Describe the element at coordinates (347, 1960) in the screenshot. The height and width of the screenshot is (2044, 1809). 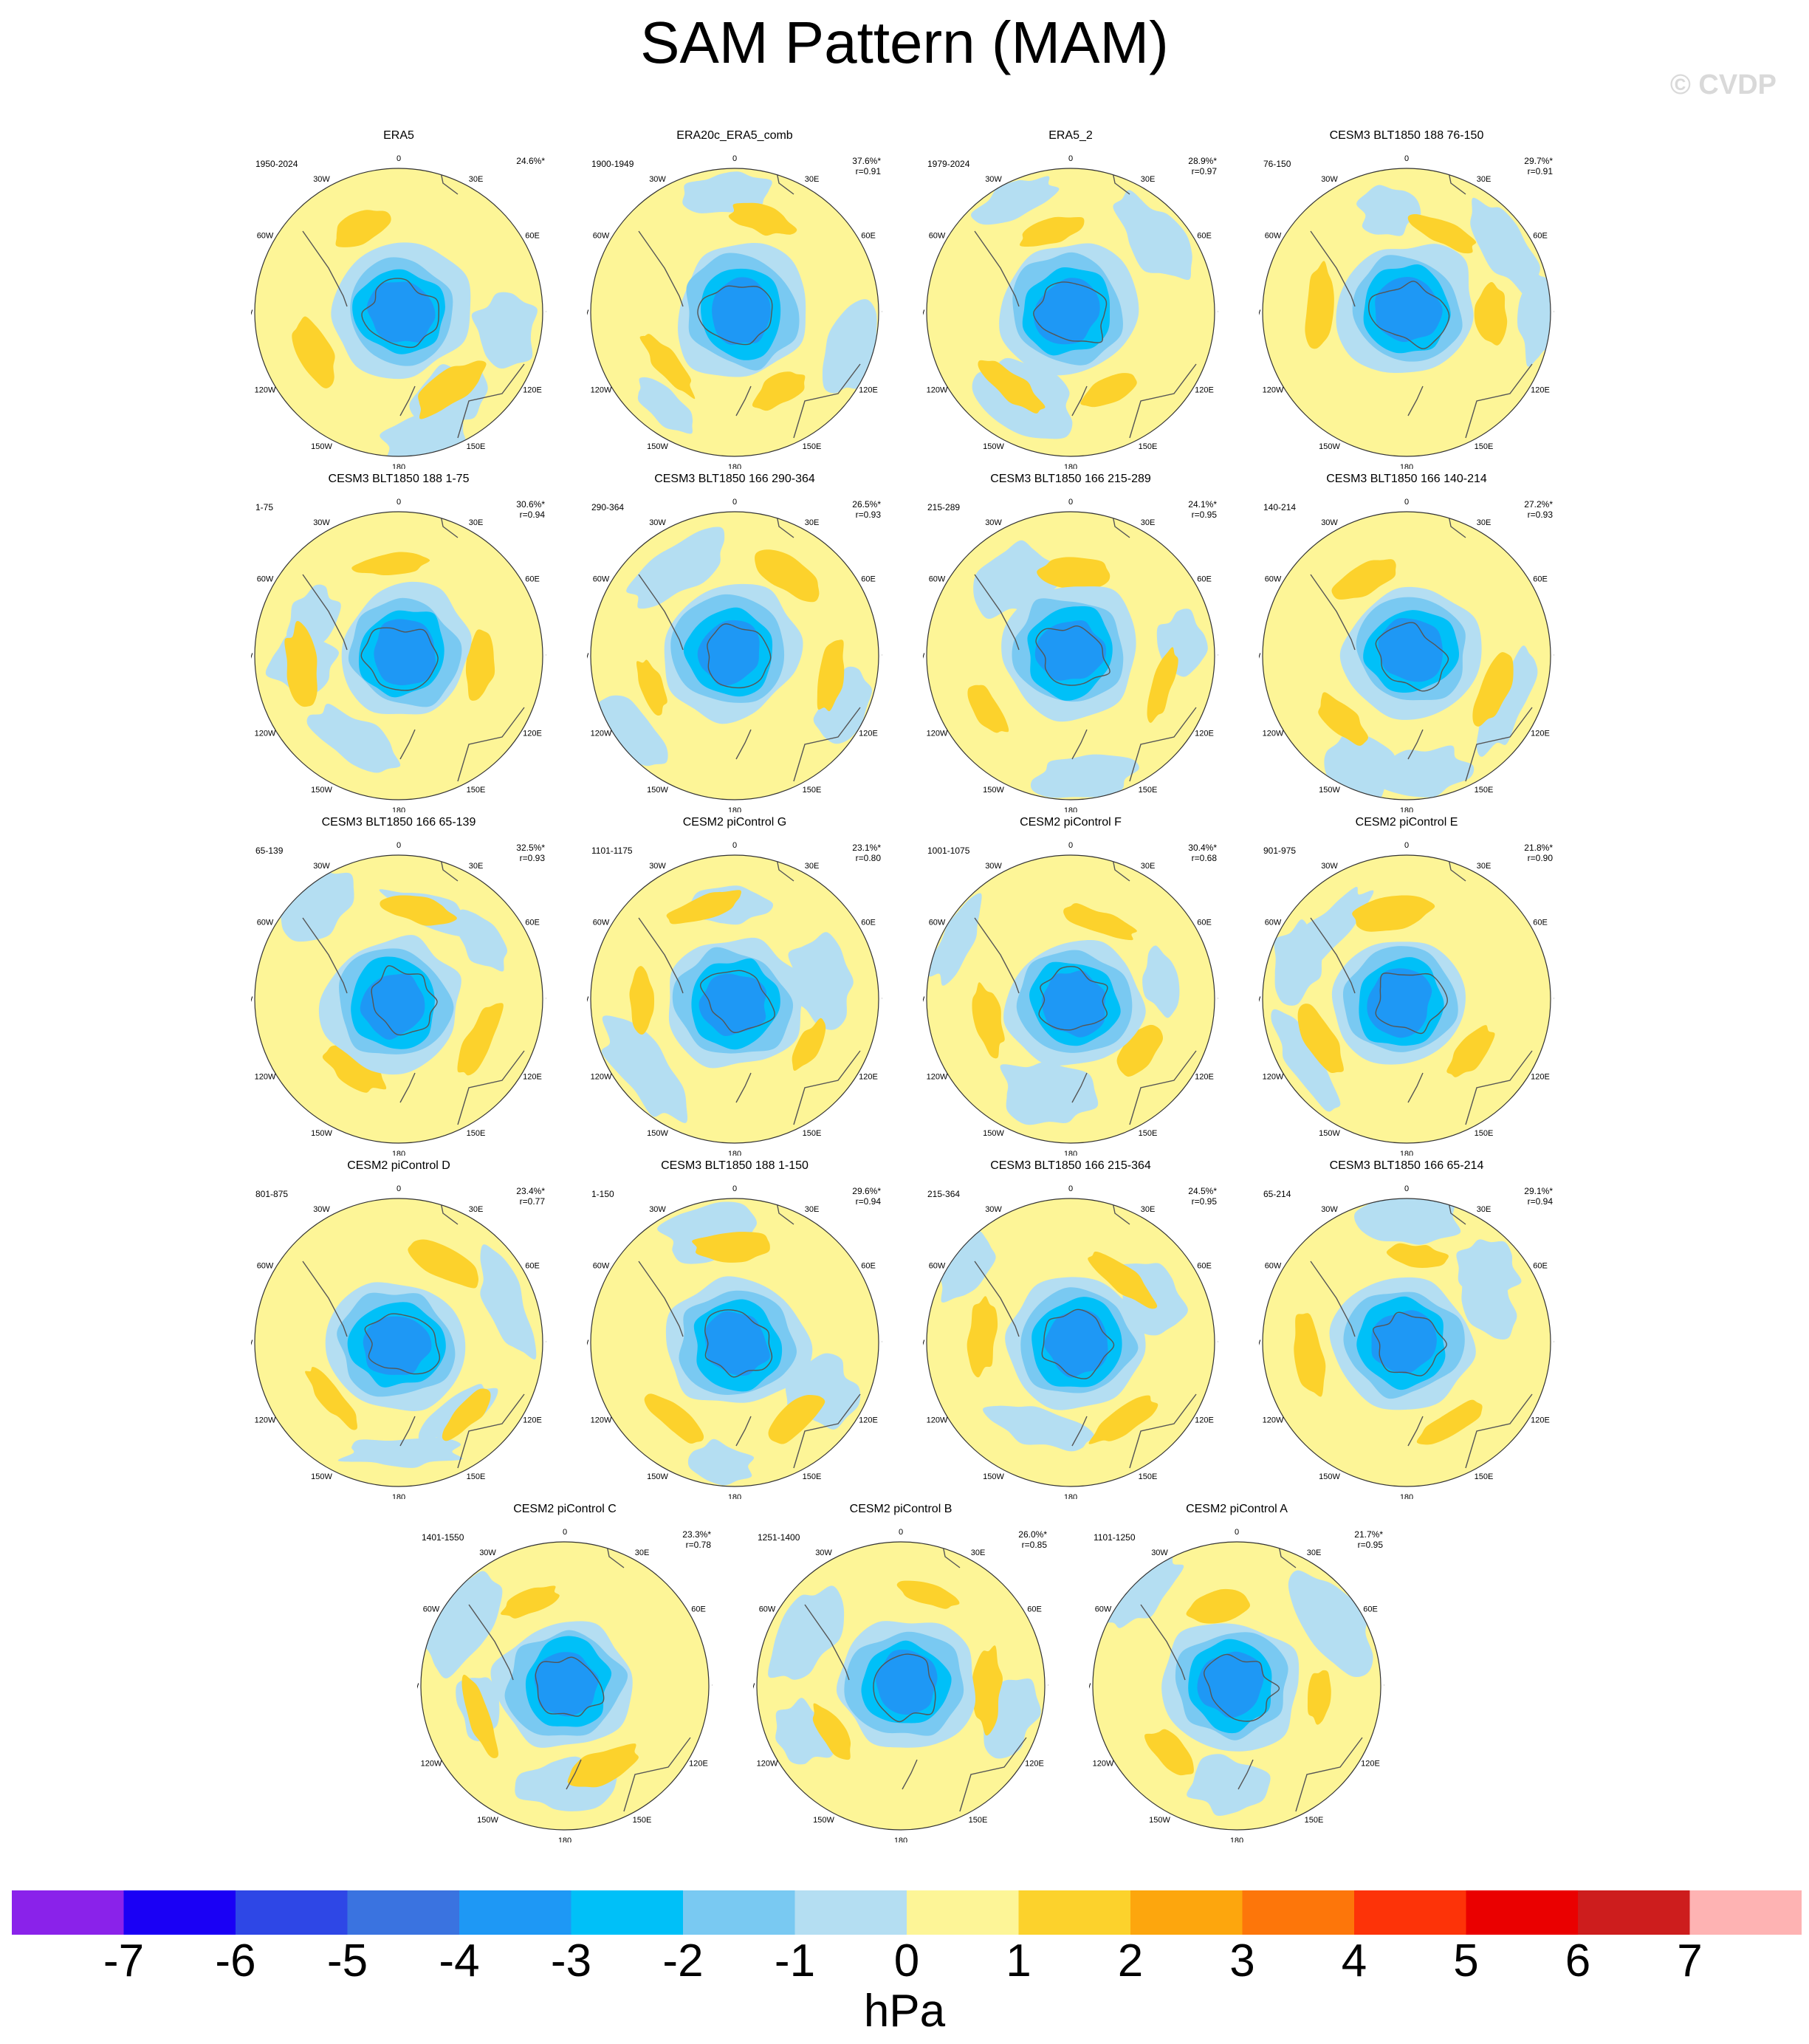
I see `colorbar-tick-label: -5` at that location.